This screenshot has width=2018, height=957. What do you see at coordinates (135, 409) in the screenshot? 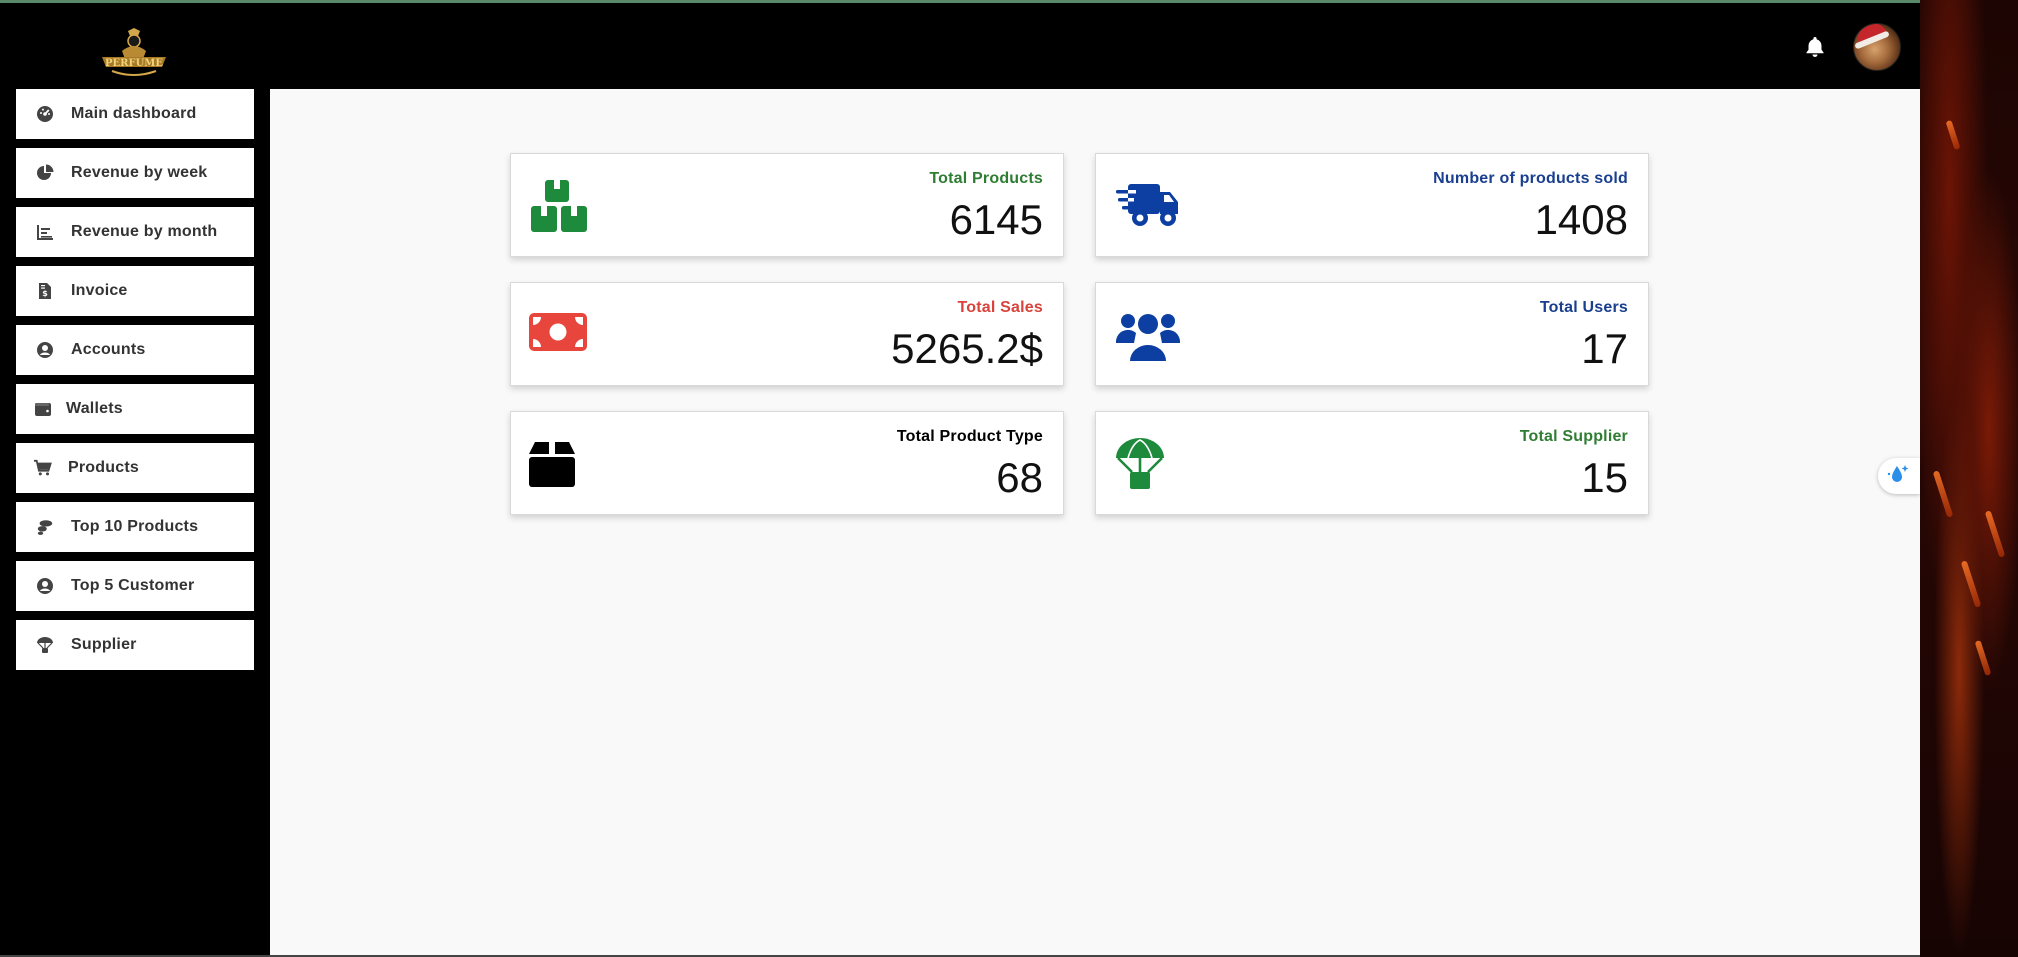
I see `sidebar-item-wallets: Wallets` at bounding box center [135, 409].